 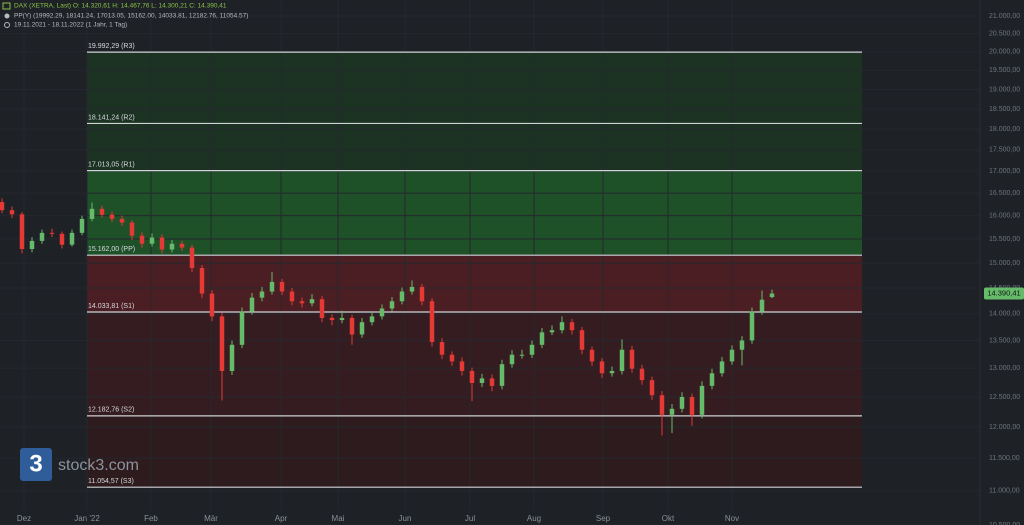 What do you see at coordinates (111, 164) in the screenshot?
I see `pivot-label: 17.013,05 (R1)` at bounding box center [111, 164].